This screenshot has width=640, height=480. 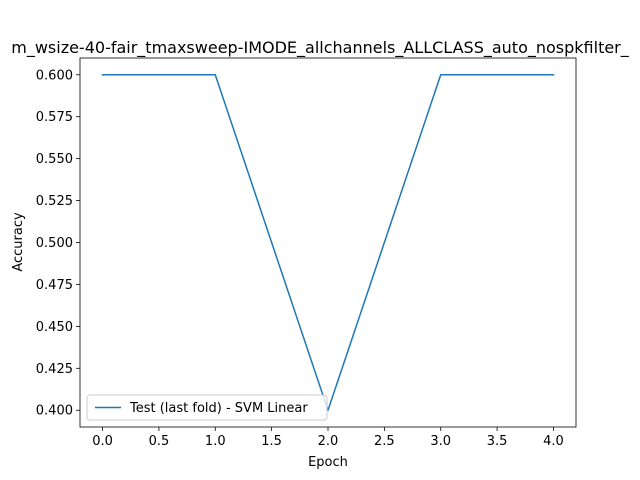 I want to click on x-tick-label: 1.0, so click(x=215, y=441).